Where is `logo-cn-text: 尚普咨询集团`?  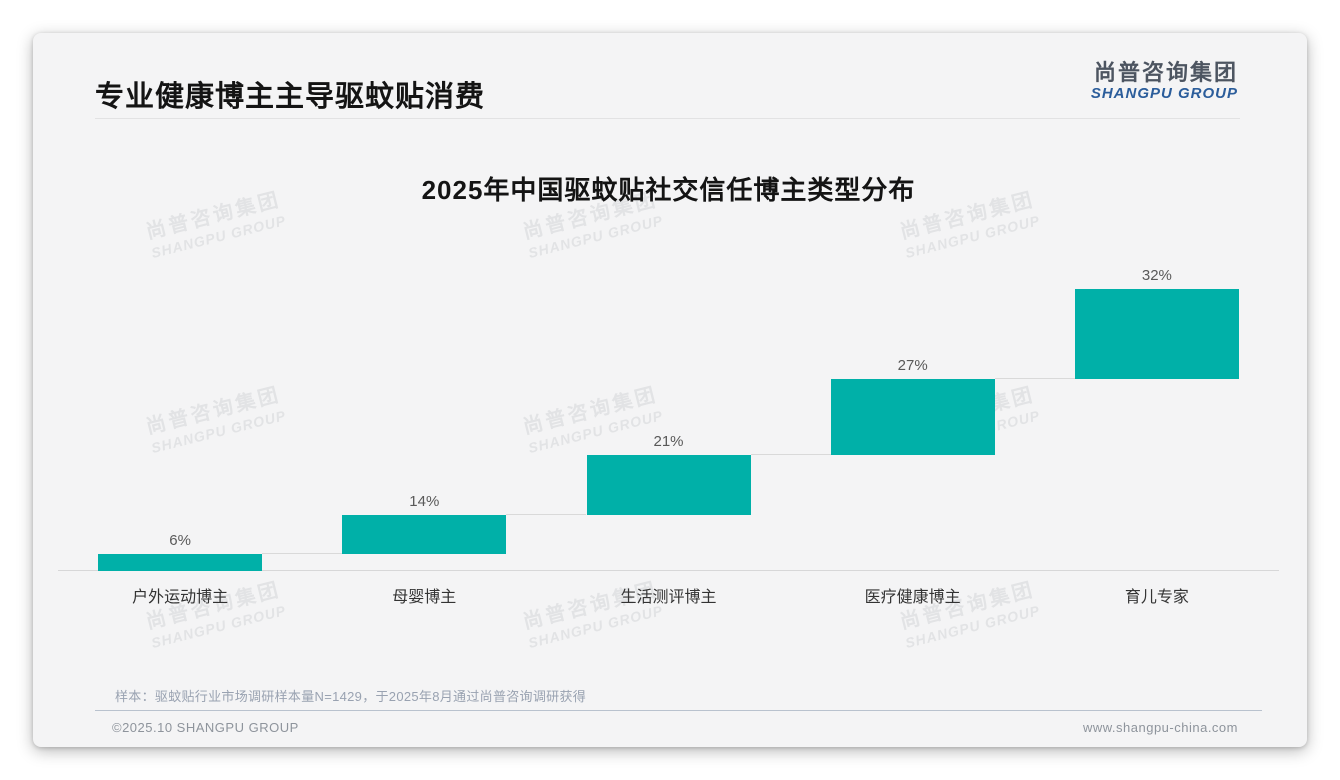
logo-cn-text: 尚普咨询集团 is located at coordinates (1165, 72).